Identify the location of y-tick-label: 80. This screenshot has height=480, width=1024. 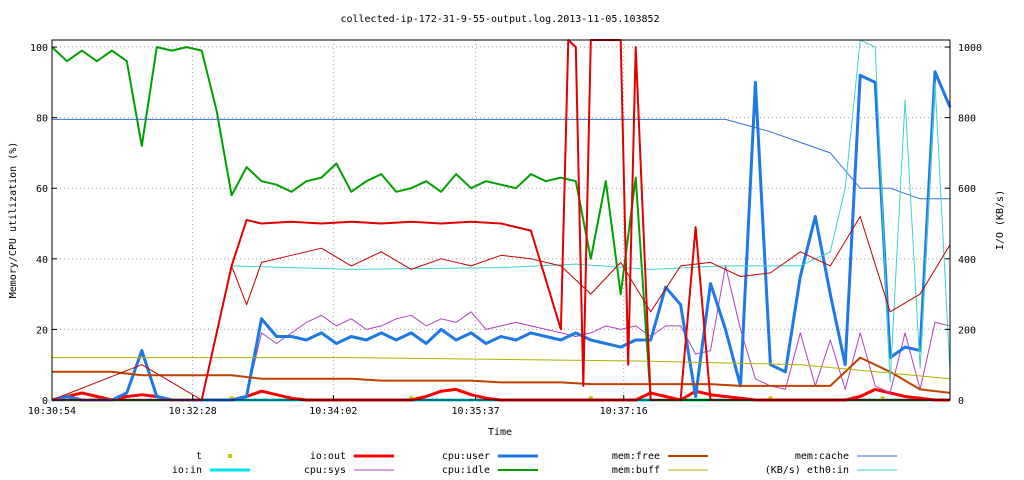
(42, 119).